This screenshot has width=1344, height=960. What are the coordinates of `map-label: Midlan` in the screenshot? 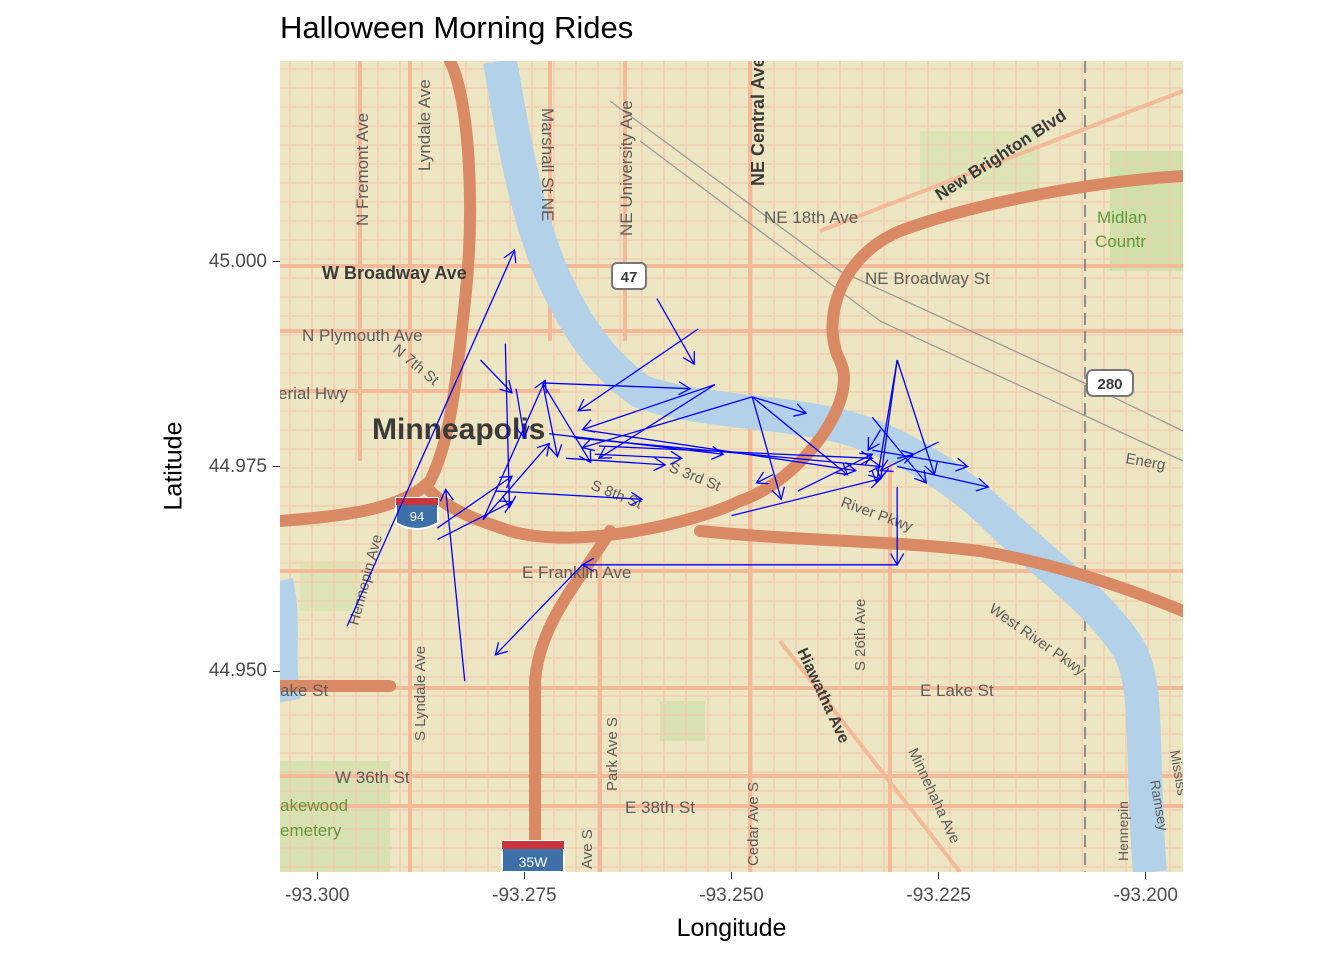 It's located at (1122, 217).